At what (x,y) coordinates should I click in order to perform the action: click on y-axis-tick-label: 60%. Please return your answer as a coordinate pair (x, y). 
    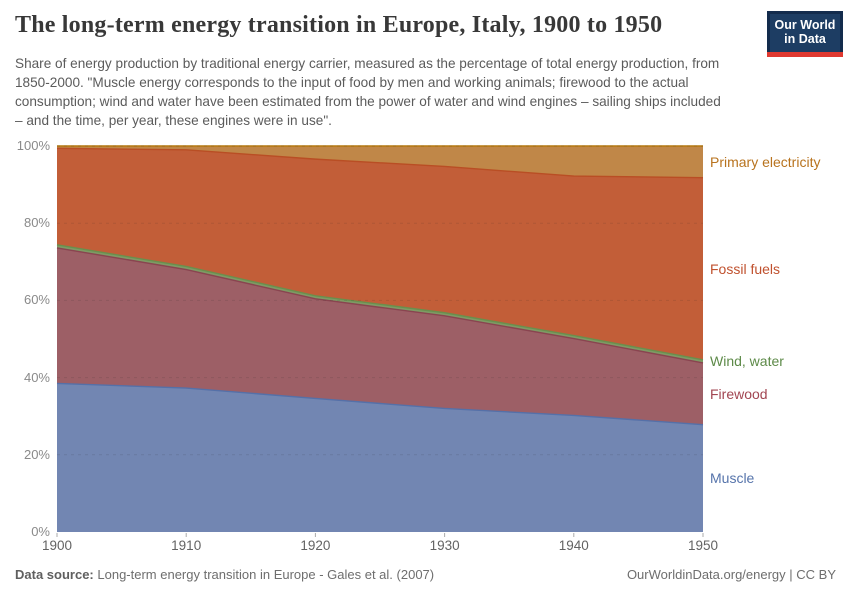
    Looking at the image, I should click on (36, 300).